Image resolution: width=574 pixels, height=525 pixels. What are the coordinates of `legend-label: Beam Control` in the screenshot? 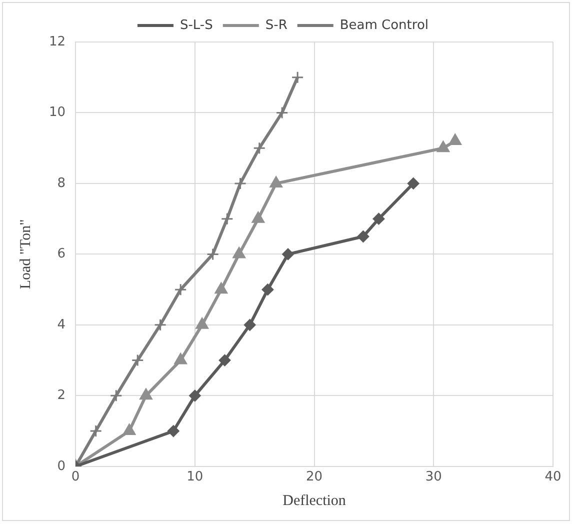 It's located at (384, 25).